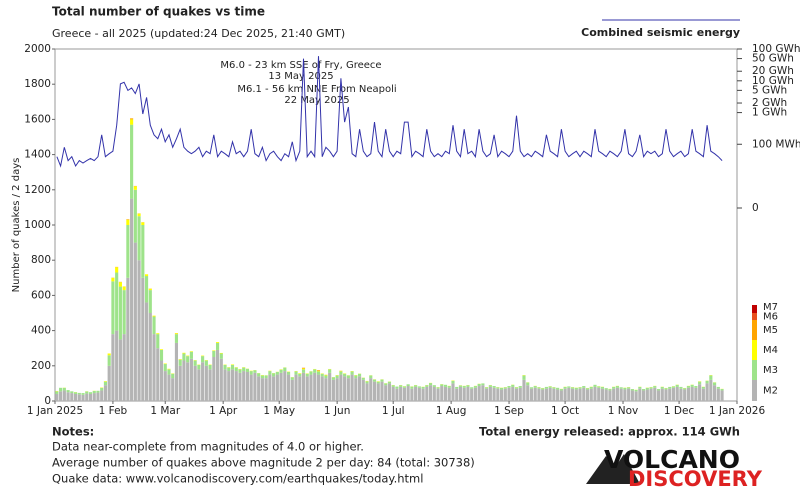 This screenshot has width=800, height=504. What do you see at coordinates (770, 370) in the screenshot?
I see `legend-label: M3` at bounding box center [770, 370].